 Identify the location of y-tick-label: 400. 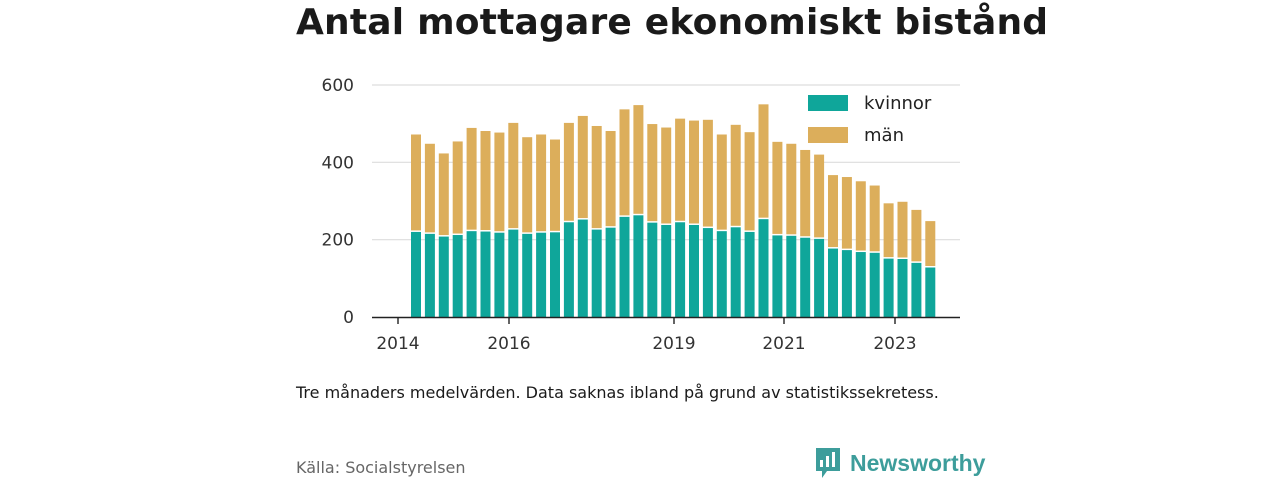
(338, 163).